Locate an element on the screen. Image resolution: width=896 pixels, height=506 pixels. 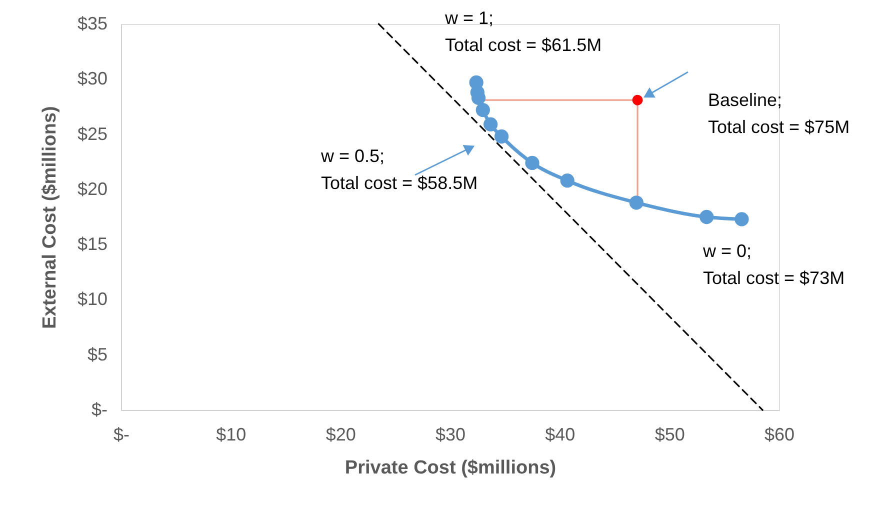
annotation: w = 0.5; Total cost = $58.5M is located at coordinates (399, 169).